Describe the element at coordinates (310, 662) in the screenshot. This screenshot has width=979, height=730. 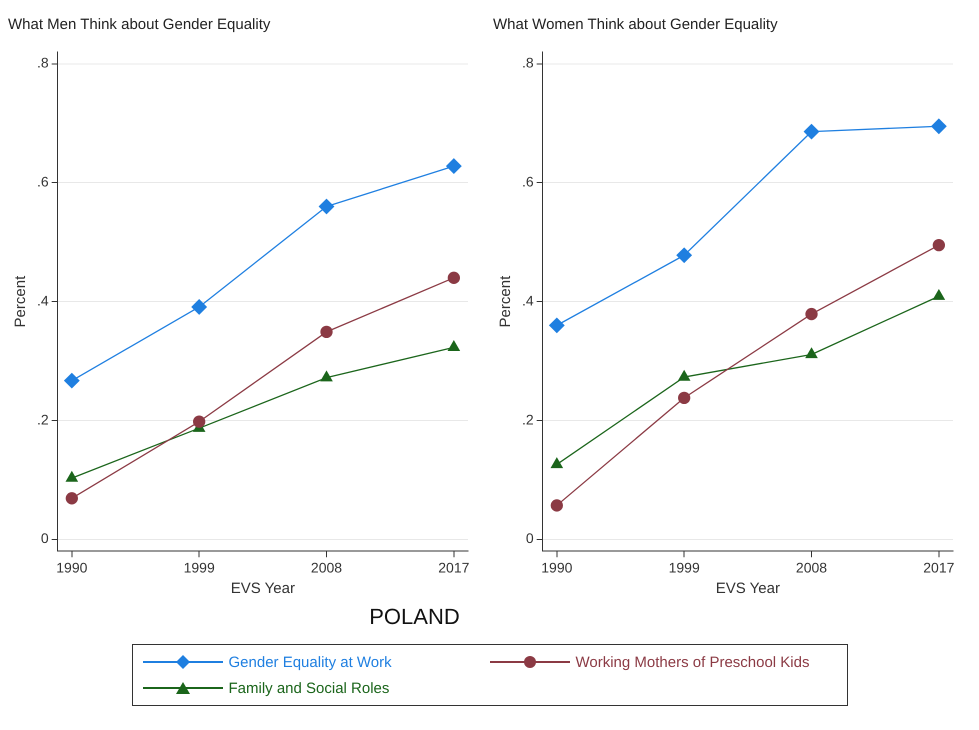
I see `text: Gender Equality at Work` at that location.